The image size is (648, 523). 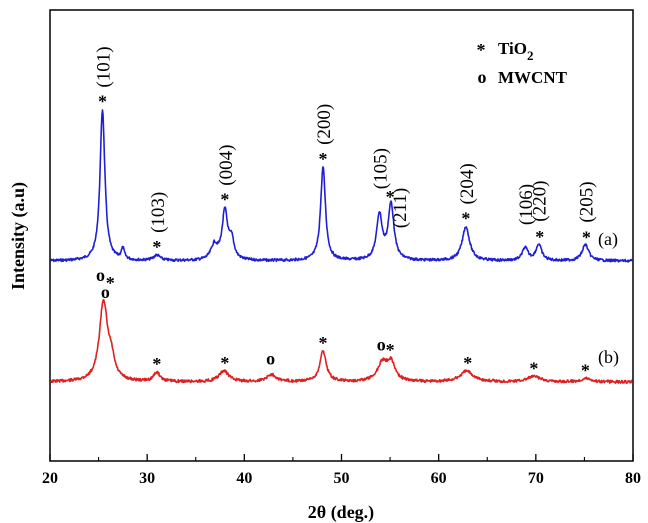 What do you see at coordinates (608, 357) in the screenshot?
I see `curve-label-b: (b)` at bounding box center [608, 357].